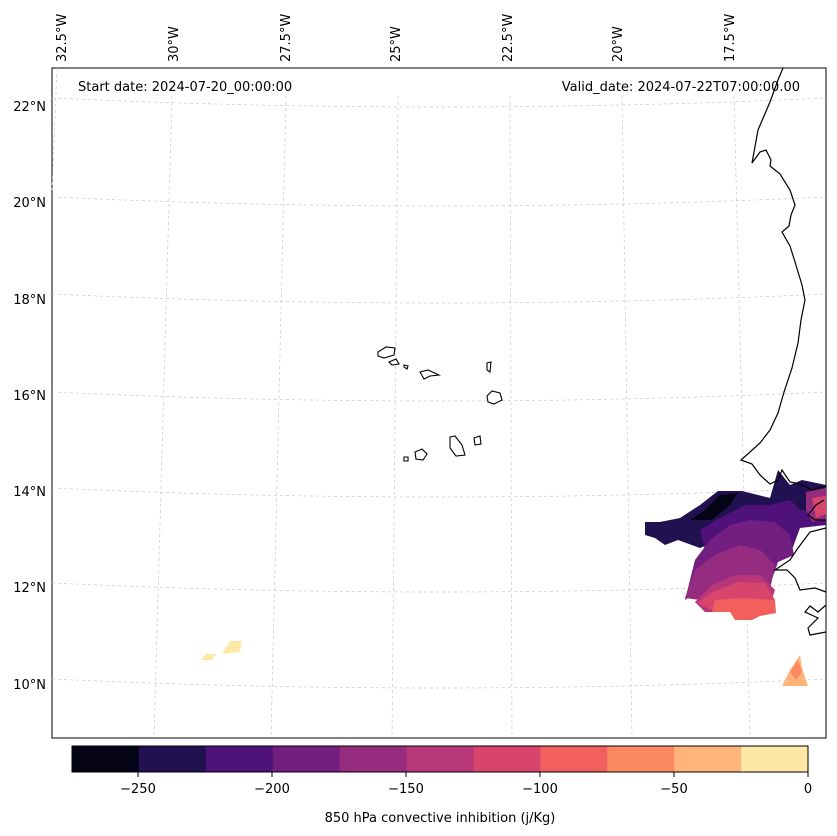  I want to click on island-sal, so click(489, 367).